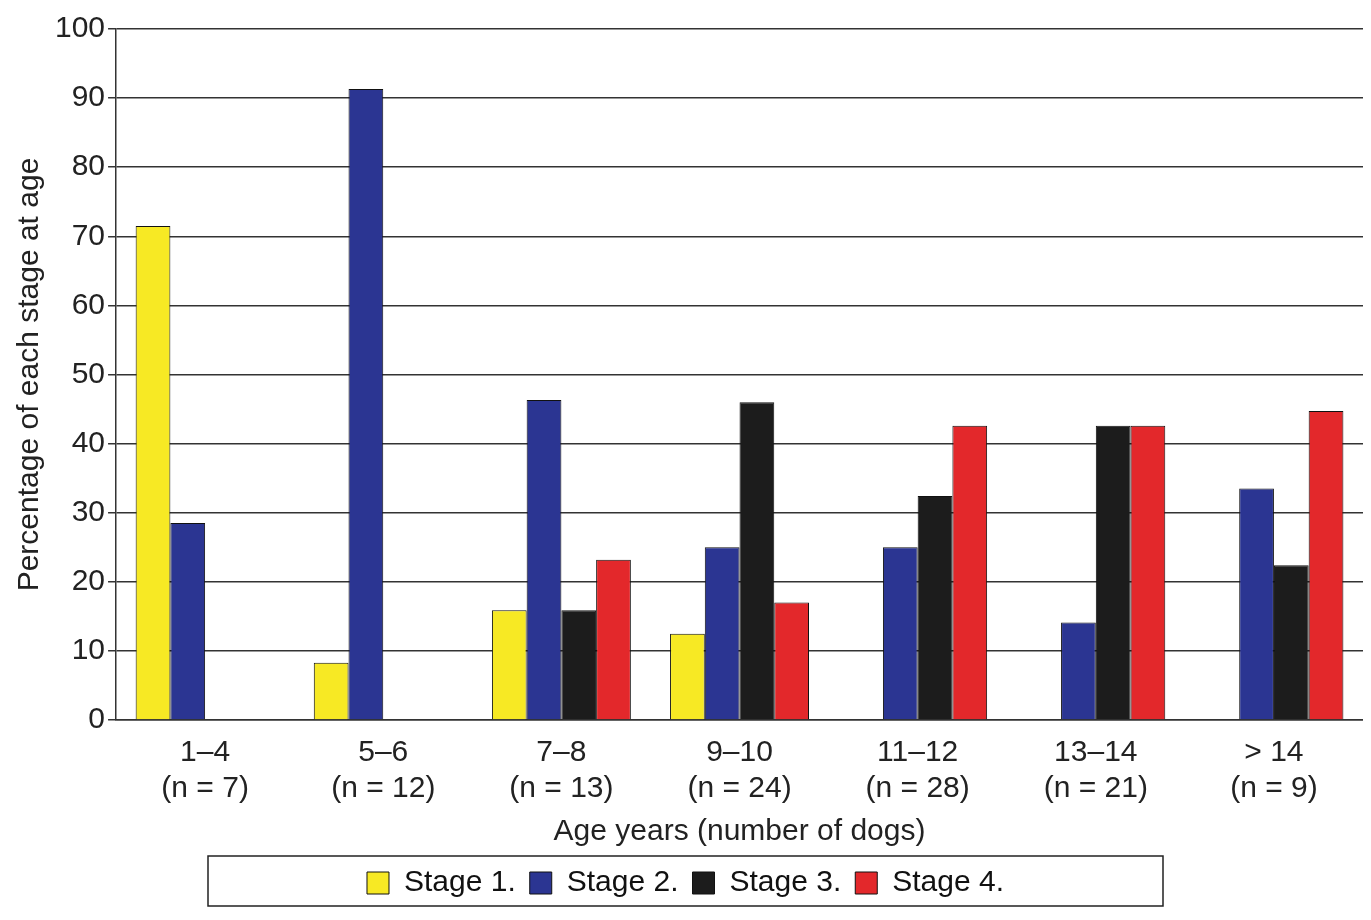 The width and height of the screenshot is (1371, 920). I want to click on x-tick-label: 1–4 (n = 7), so click(205, 769).